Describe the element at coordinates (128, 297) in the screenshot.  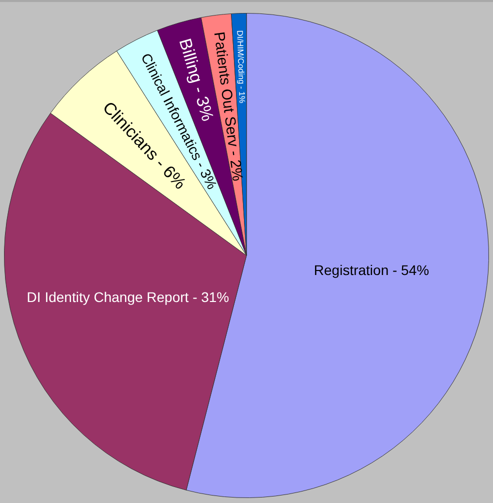
I see `slice-label: DI Identity Change Report - 31%` at that location.